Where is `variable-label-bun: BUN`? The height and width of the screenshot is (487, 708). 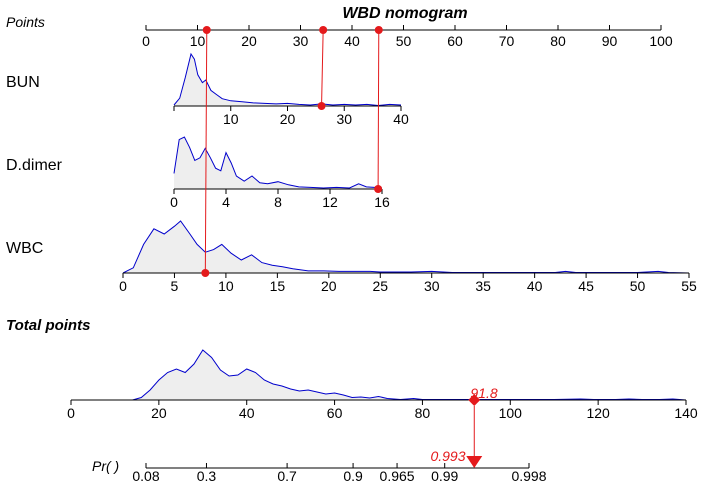 variable-label-bun: BUN is located at coordinates (23, 82).